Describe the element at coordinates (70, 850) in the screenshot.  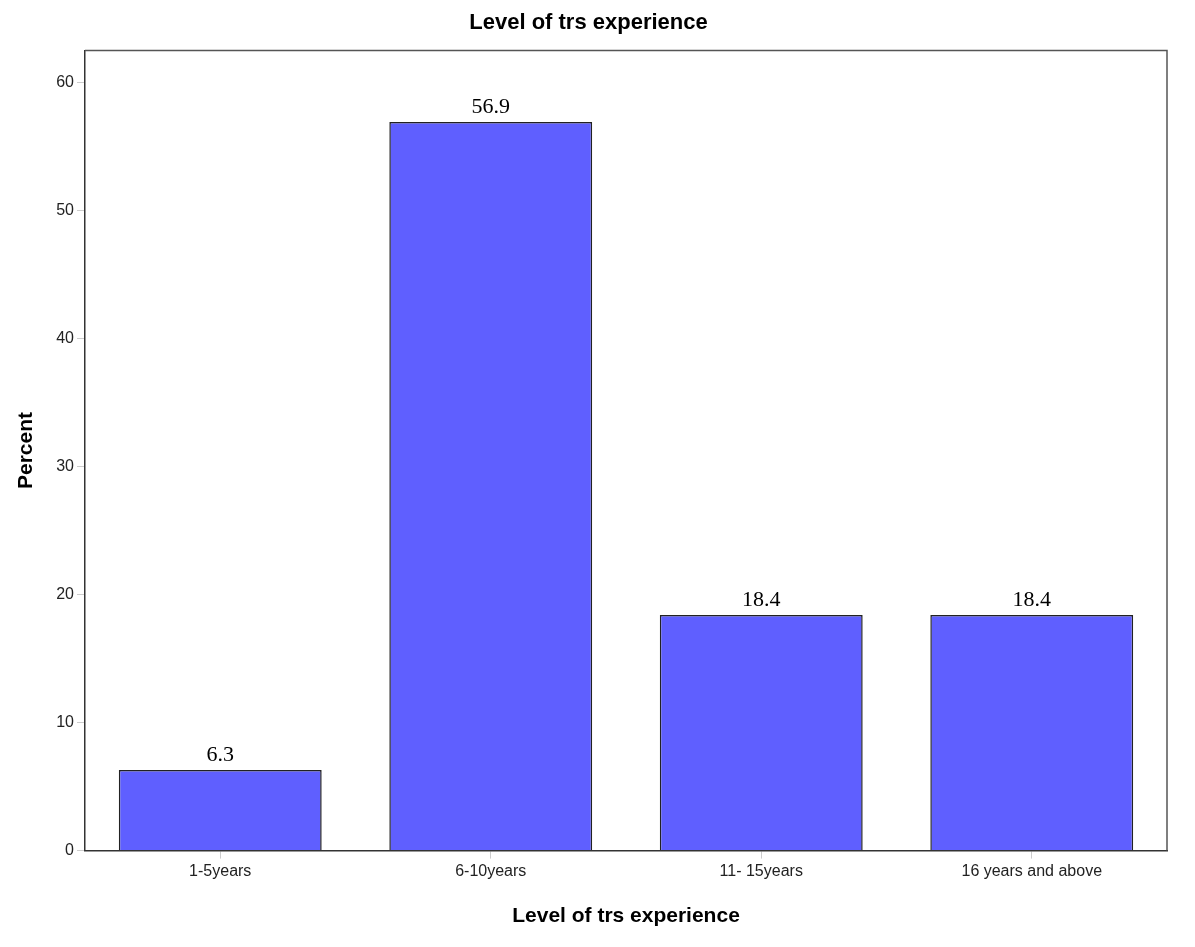
I see `y-tick-label: 0` at that location.